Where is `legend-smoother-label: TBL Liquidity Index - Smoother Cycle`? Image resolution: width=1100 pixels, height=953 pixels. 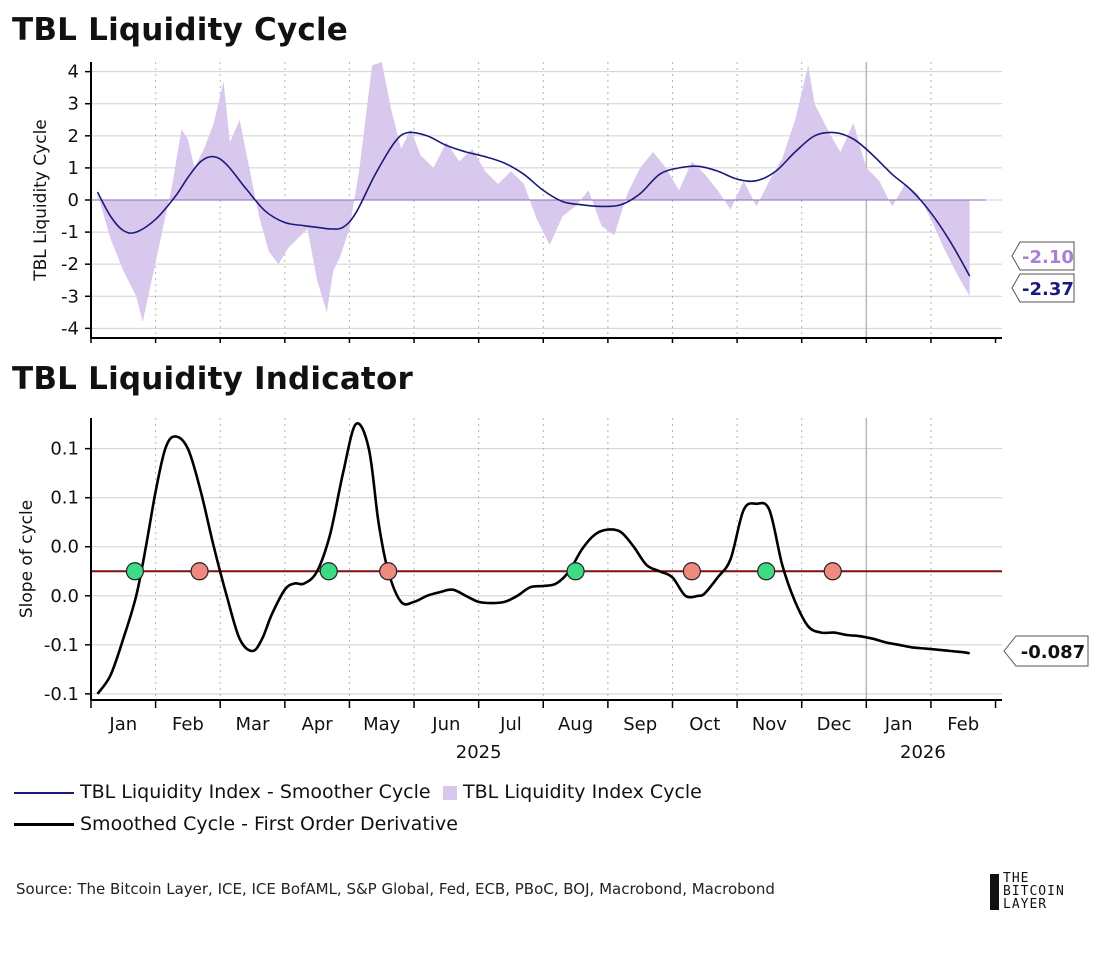
legend-smoother-label: TBL Liquidity Index - Smoother Cycle is located at coordinates (255, 792).